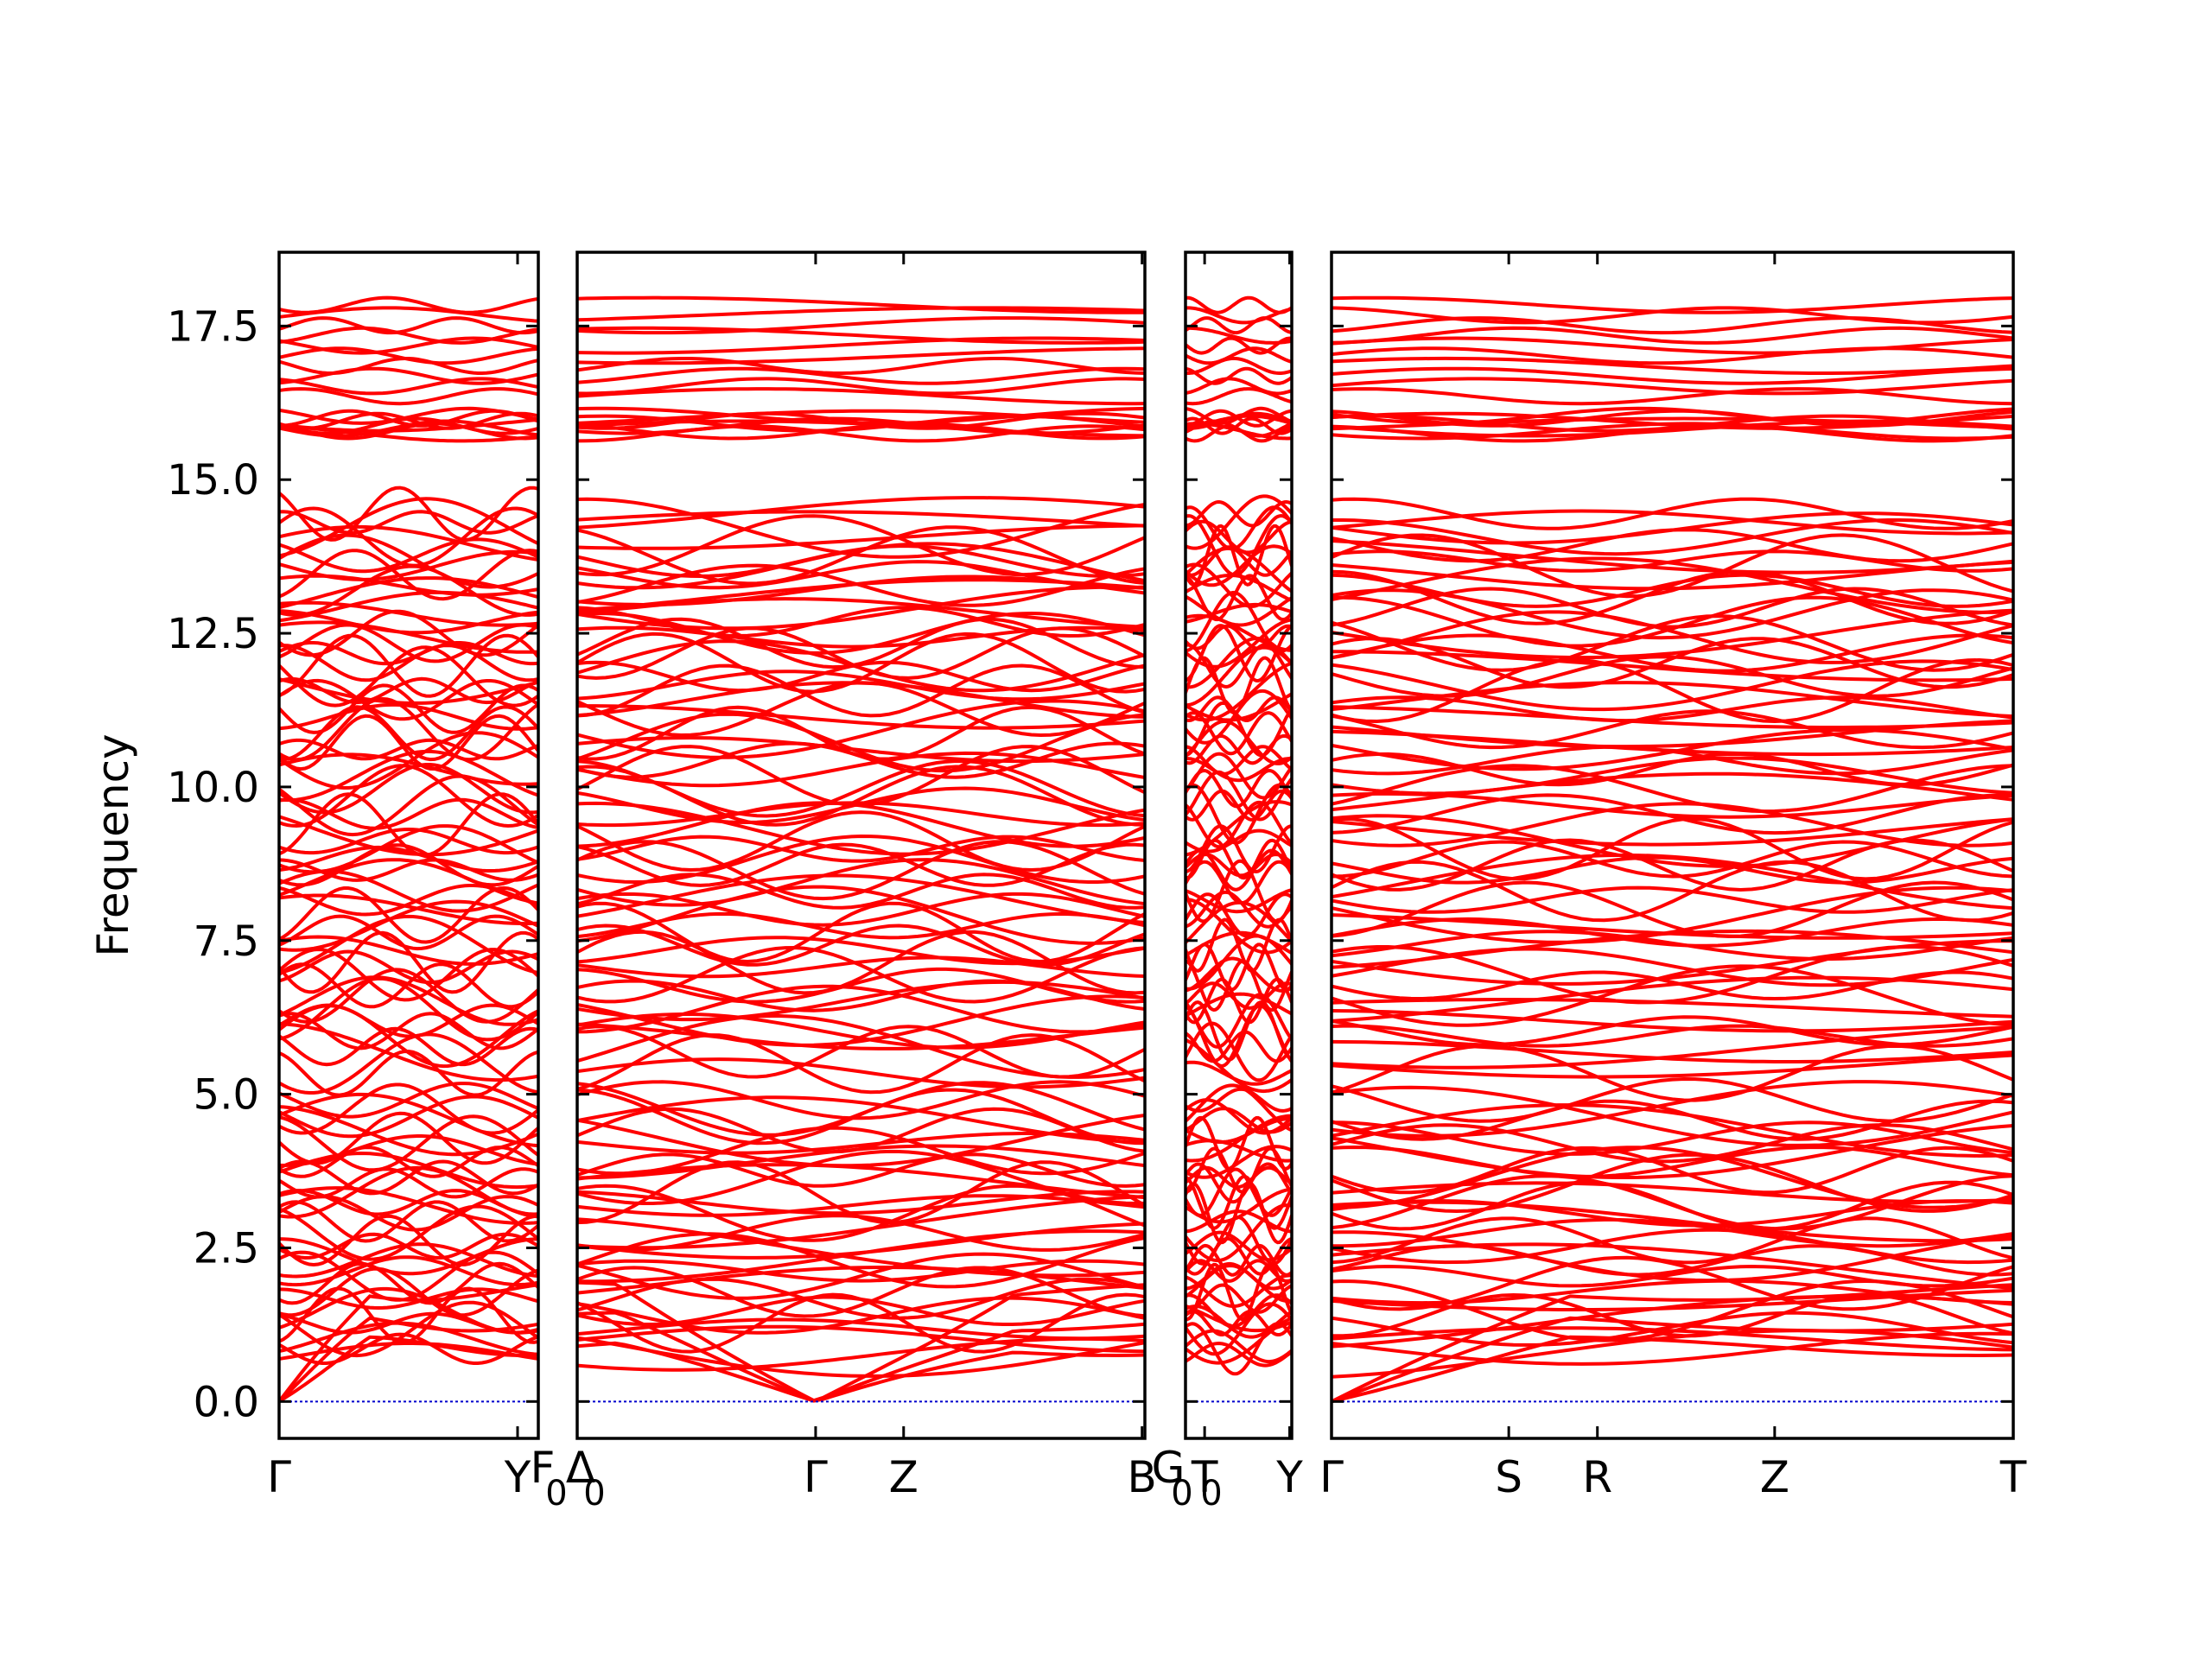  I want to click on x-tick-label: Y, so click(1289, 1477).